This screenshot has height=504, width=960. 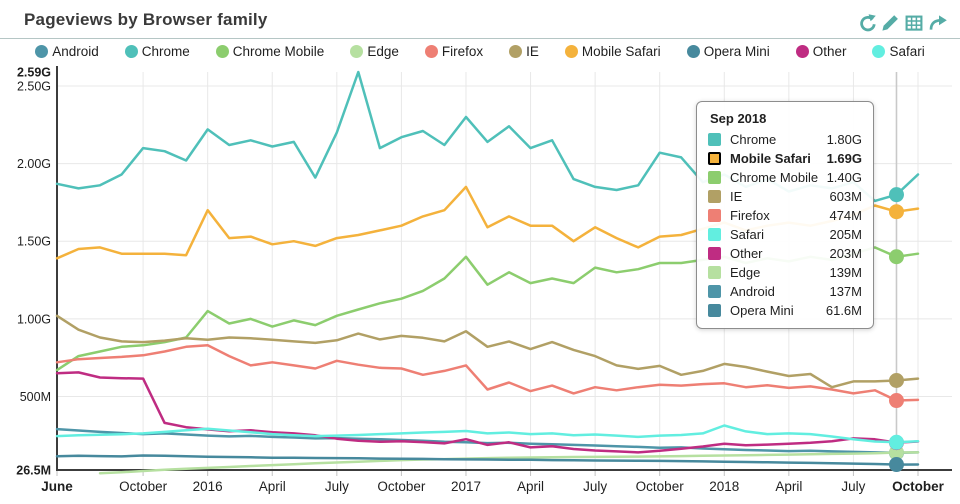 I want to click on legend-label: Safari, so click(x=907, y=51).